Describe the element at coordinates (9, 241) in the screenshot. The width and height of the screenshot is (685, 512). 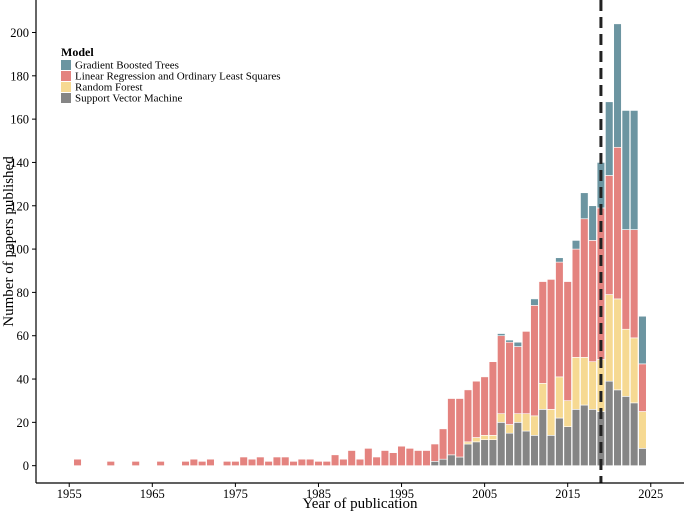
I see `y-axis-title: Number of papers published` at that location.